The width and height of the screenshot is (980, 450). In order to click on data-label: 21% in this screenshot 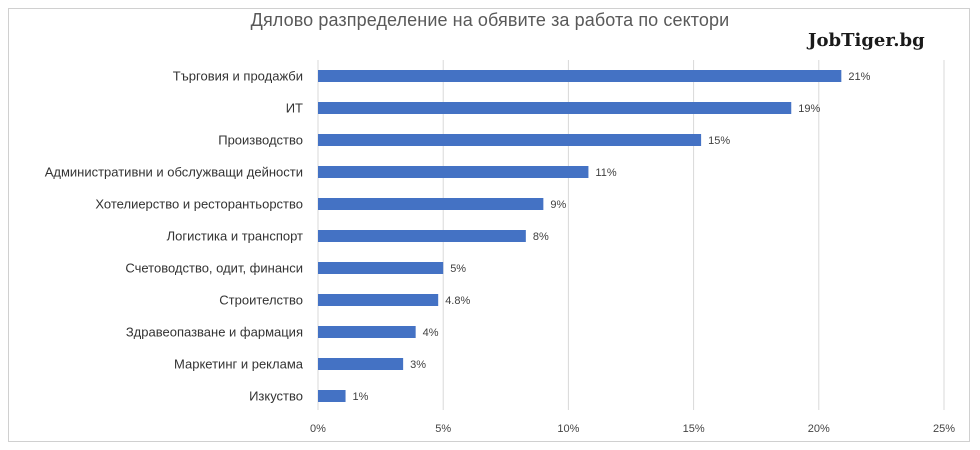, I will do `click(859, 77)`.